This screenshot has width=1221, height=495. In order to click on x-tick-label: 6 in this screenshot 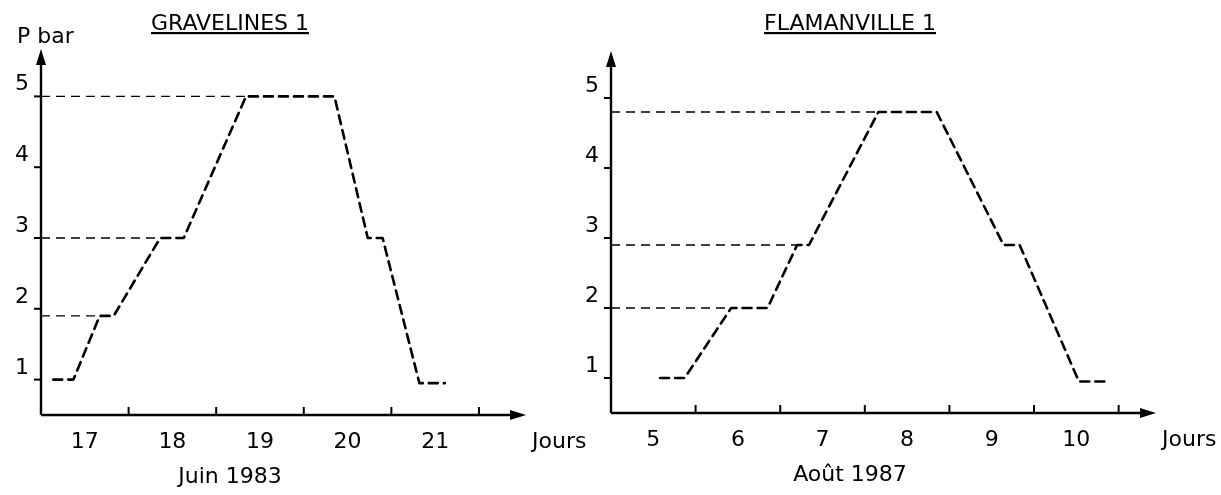, I will do `click(737, 438)`.